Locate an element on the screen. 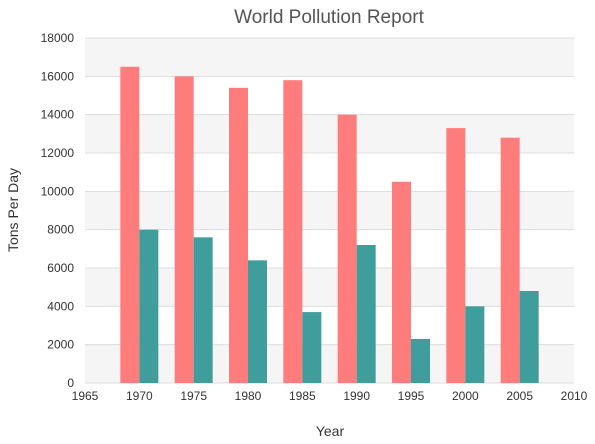 Image resolution: width=595 pixels, height=444 pixels. y-tick-label: 16000 is located at coordinates (58, 76).